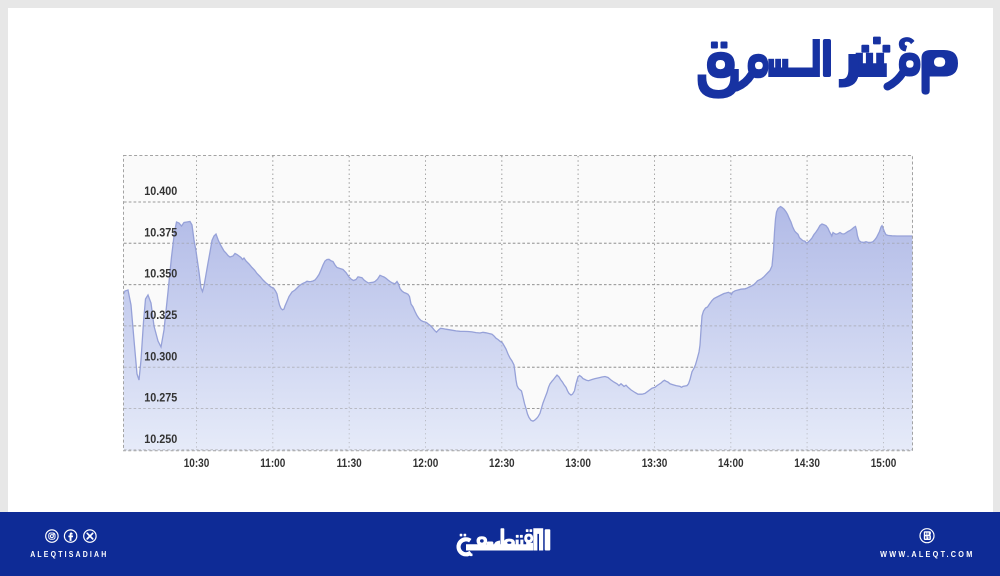  I want to click on svg-text: ALEQTISADIAH, so click(69, 555).